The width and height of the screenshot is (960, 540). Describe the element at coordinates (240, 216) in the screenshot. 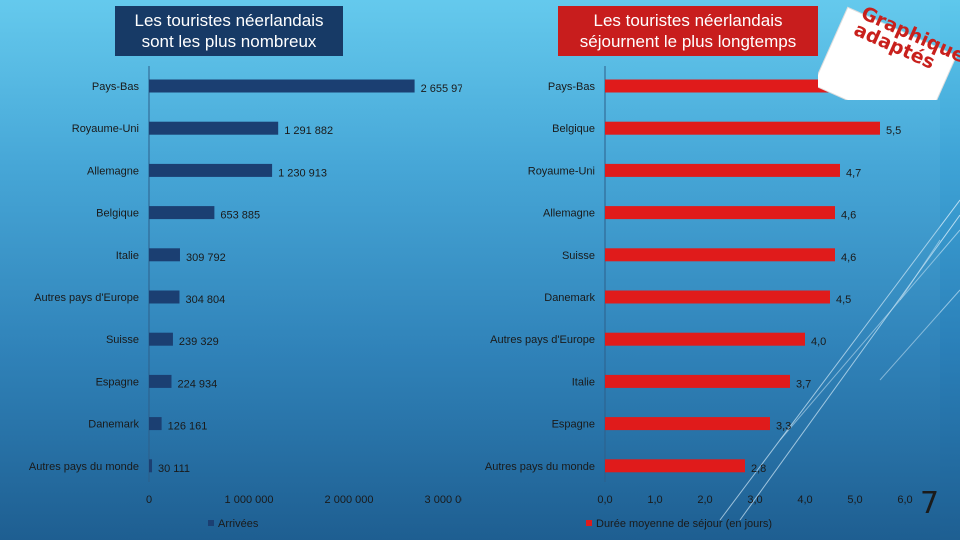

I see `left-value-label: 653 885` at that location.